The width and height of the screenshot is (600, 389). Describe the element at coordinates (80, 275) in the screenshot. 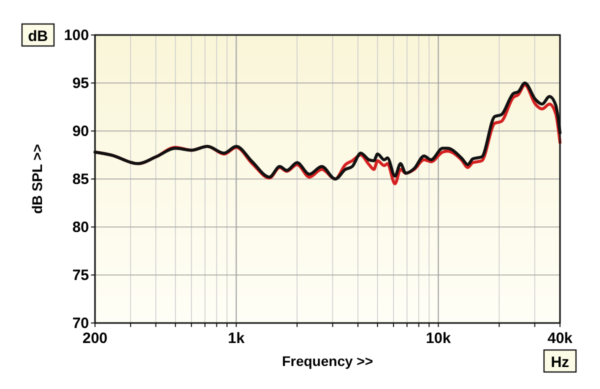

I see `y-tick-label: 75` at that location.